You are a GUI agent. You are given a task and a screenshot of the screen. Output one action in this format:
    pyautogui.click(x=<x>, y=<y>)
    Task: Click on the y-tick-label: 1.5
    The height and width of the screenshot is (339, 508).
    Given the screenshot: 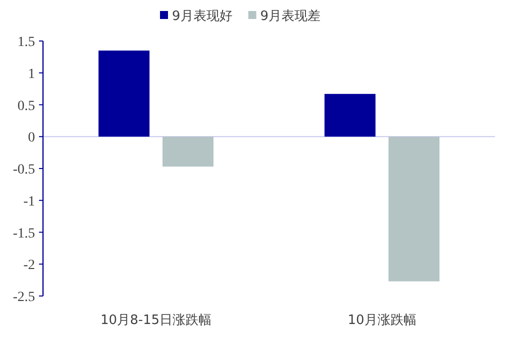 What is the action you would take?
    pyautogui.click(x=26, y=42)
    